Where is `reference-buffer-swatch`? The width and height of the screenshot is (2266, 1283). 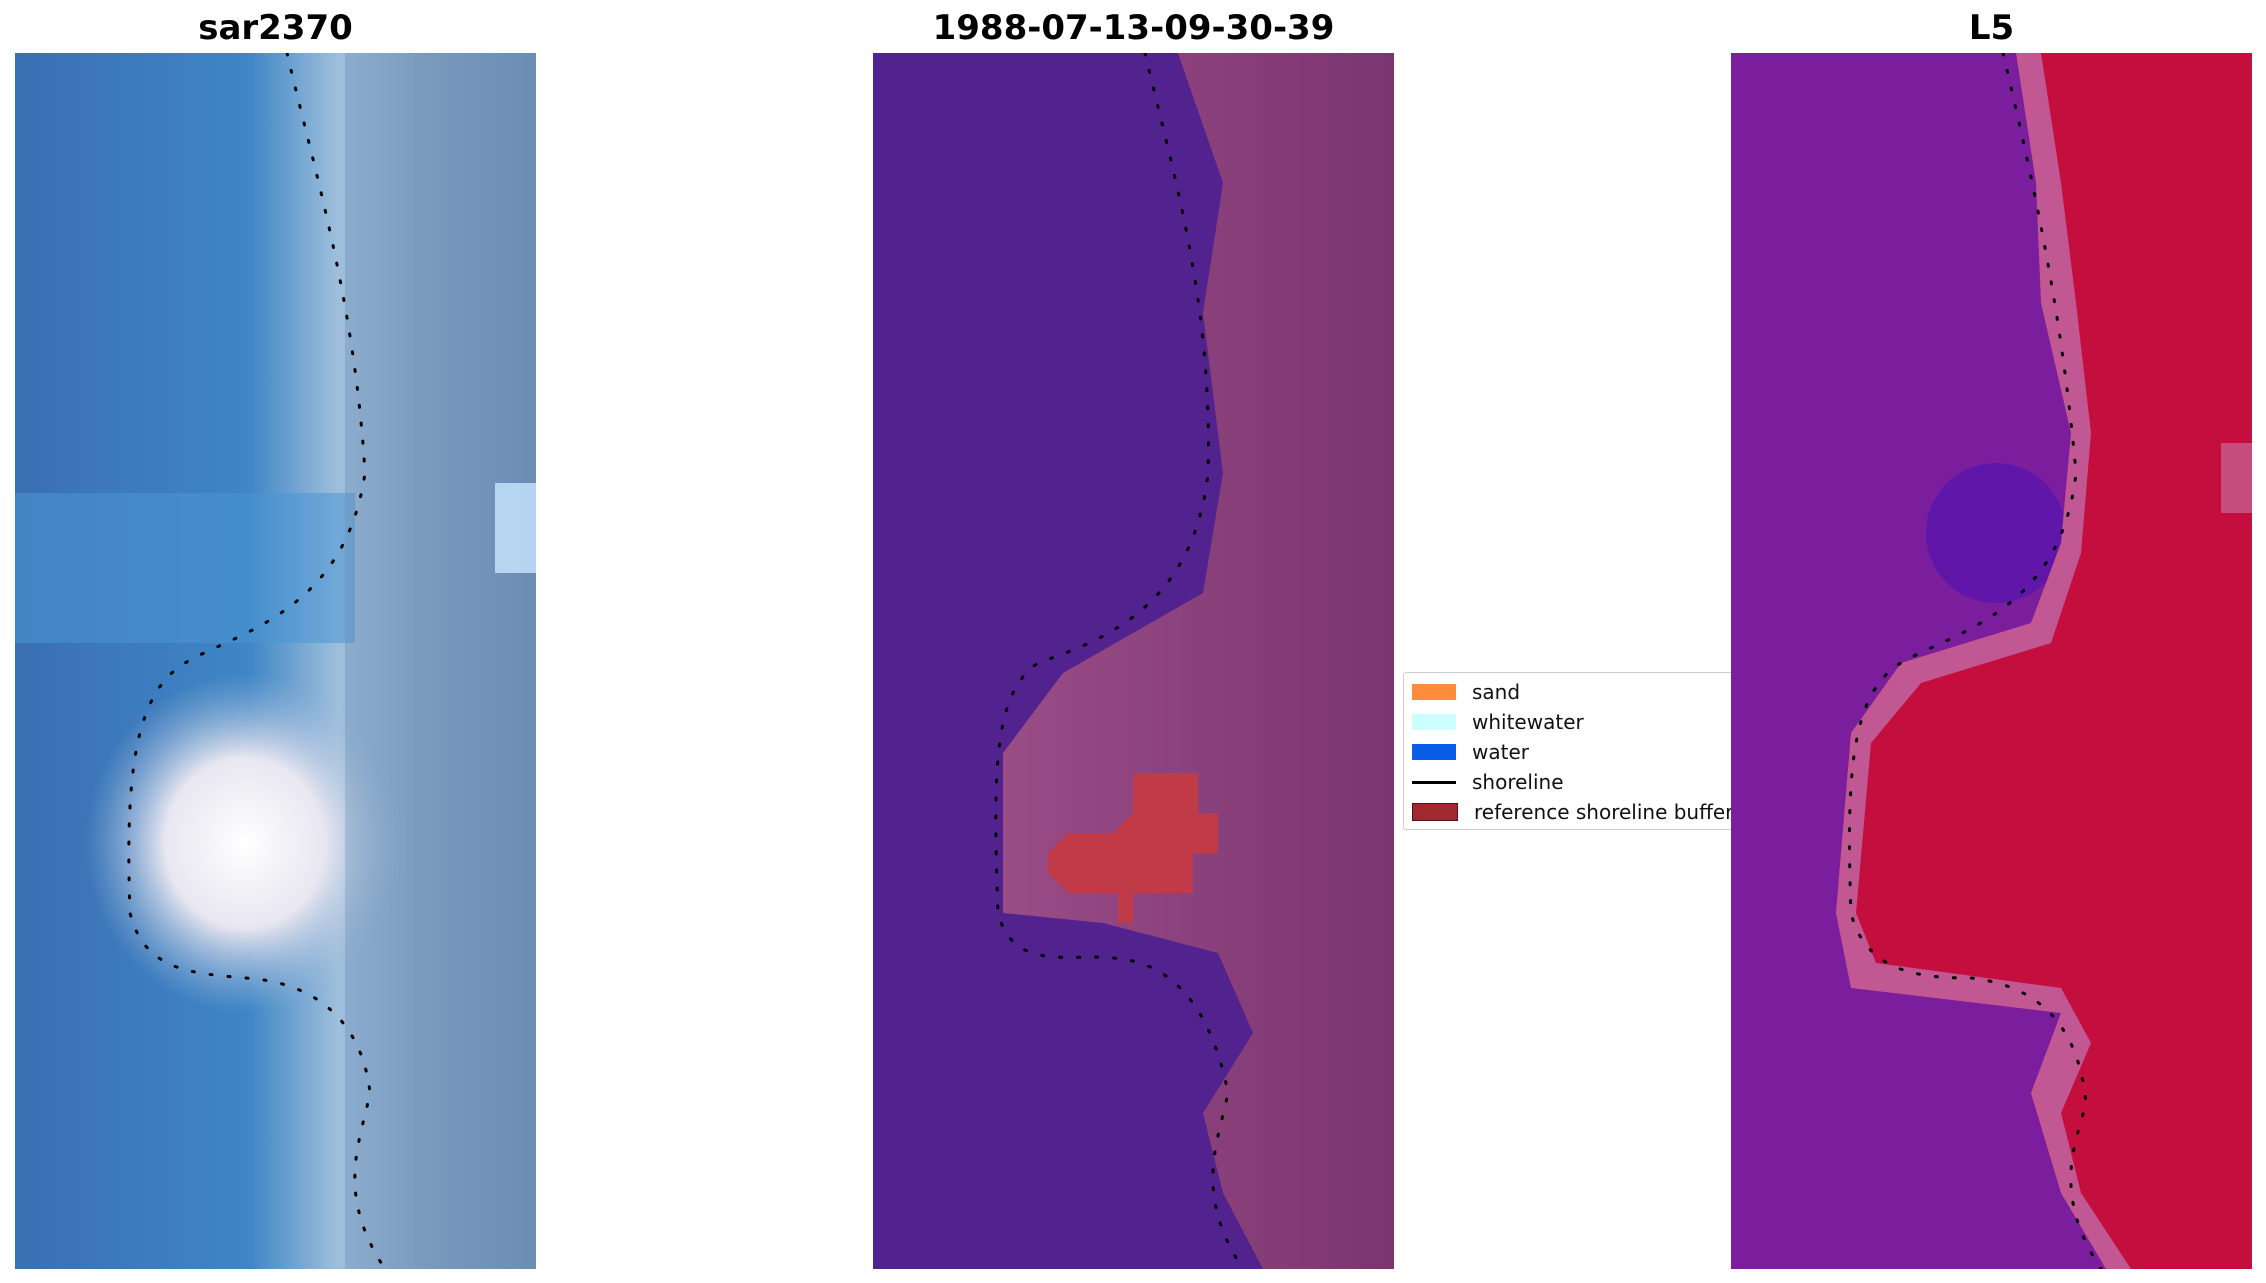 reference-buffer-swatch is located at coordinates (1435, 812).